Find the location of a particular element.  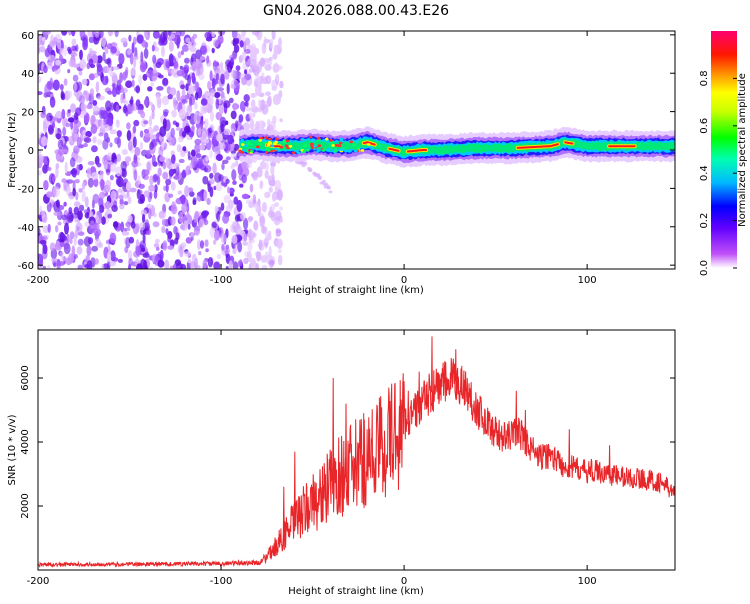

snr-xtick-label: -100 is located at coordinates (221, 581).